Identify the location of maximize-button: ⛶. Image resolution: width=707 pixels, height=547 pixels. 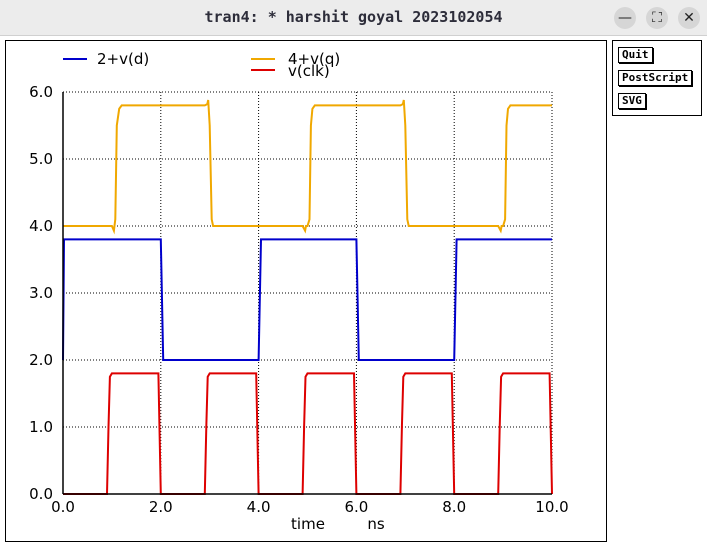
(657, 18).